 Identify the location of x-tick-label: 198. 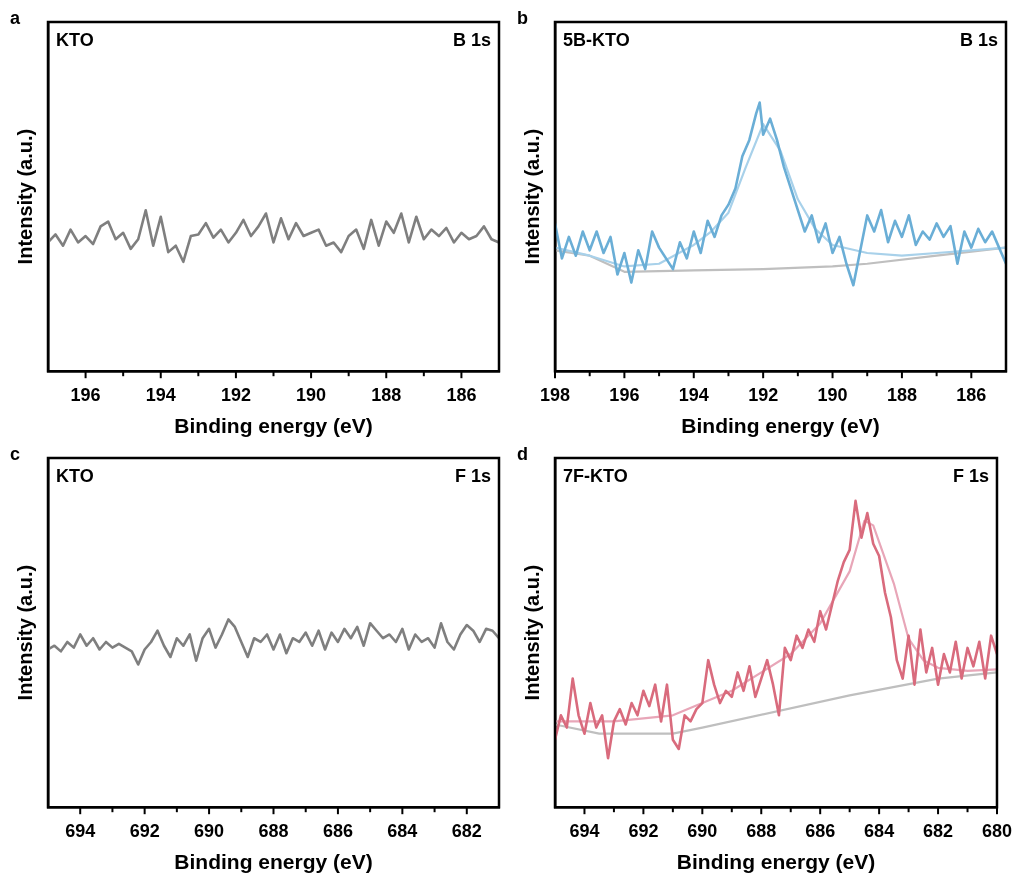
(555, 394).